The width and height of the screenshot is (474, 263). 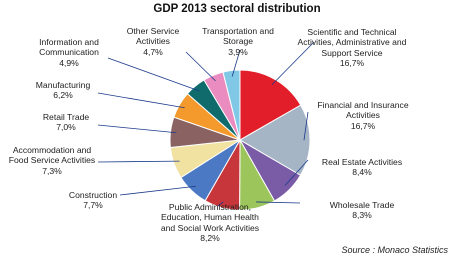 What do you see at coordinates (153, 51) in the screenshot?
I see `value-label: 4,7%` at bounding box center [153, 51].